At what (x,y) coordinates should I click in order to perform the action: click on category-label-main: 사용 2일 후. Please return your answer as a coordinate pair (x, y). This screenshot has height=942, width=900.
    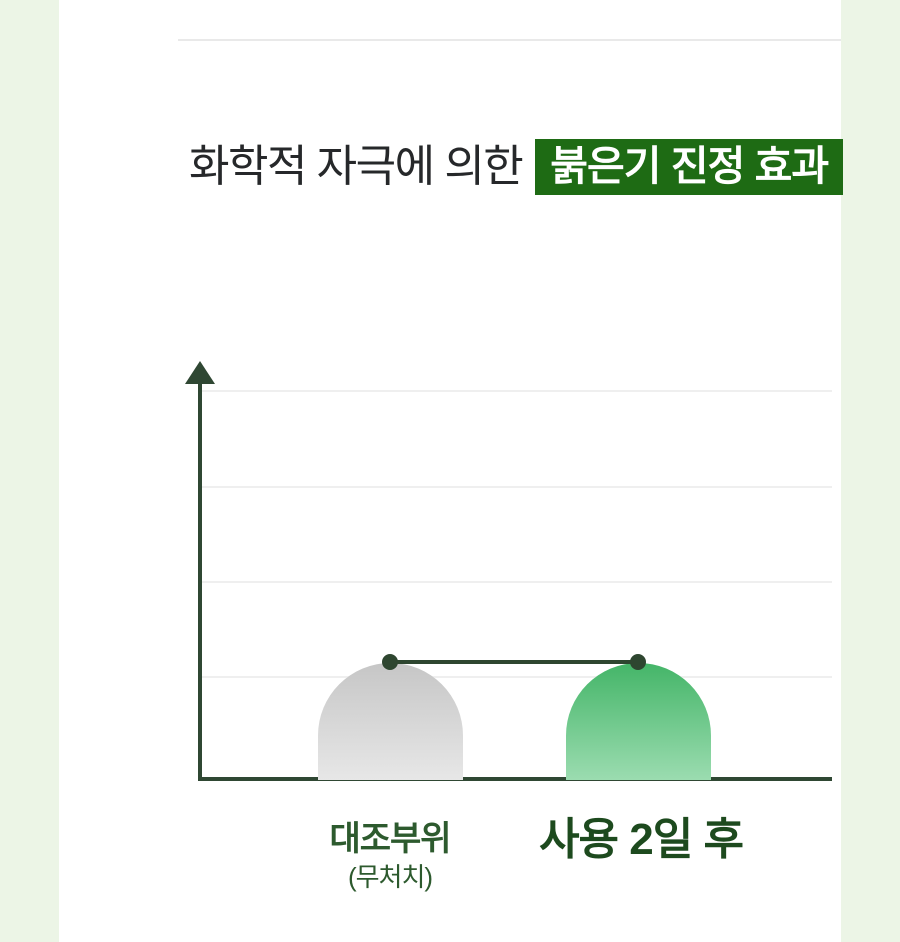
    Looking at the image, I should click on (641, 839).